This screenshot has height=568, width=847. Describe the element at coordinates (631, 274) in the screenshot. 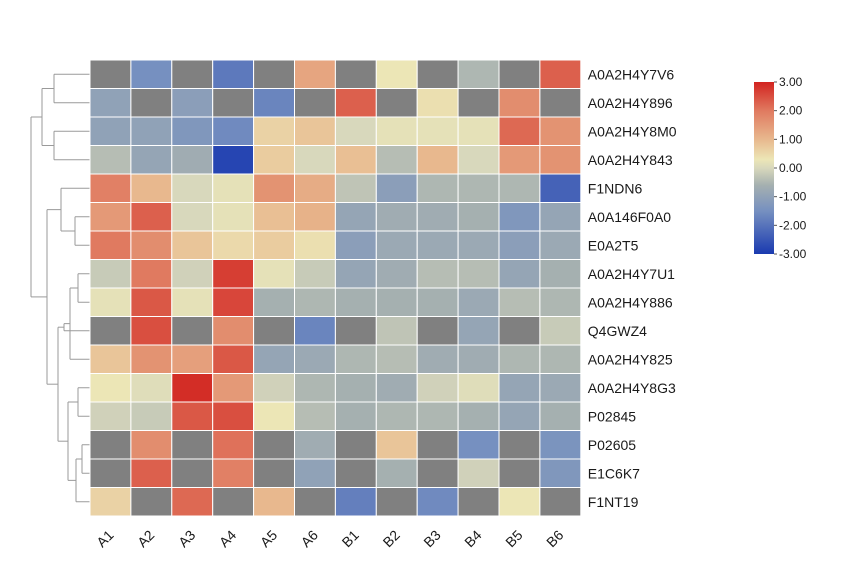

I see `row-label: A0A2H4Y7U1` at that location.